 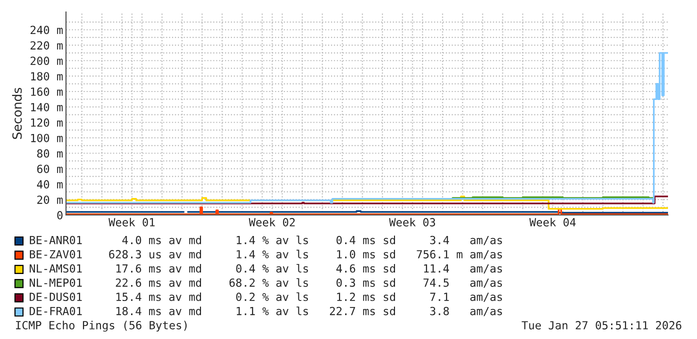 What do you see at coordinates (271, 222) in the screenshot?
I see `x-tick-label: Week 02` at bounding box center [271, 222].